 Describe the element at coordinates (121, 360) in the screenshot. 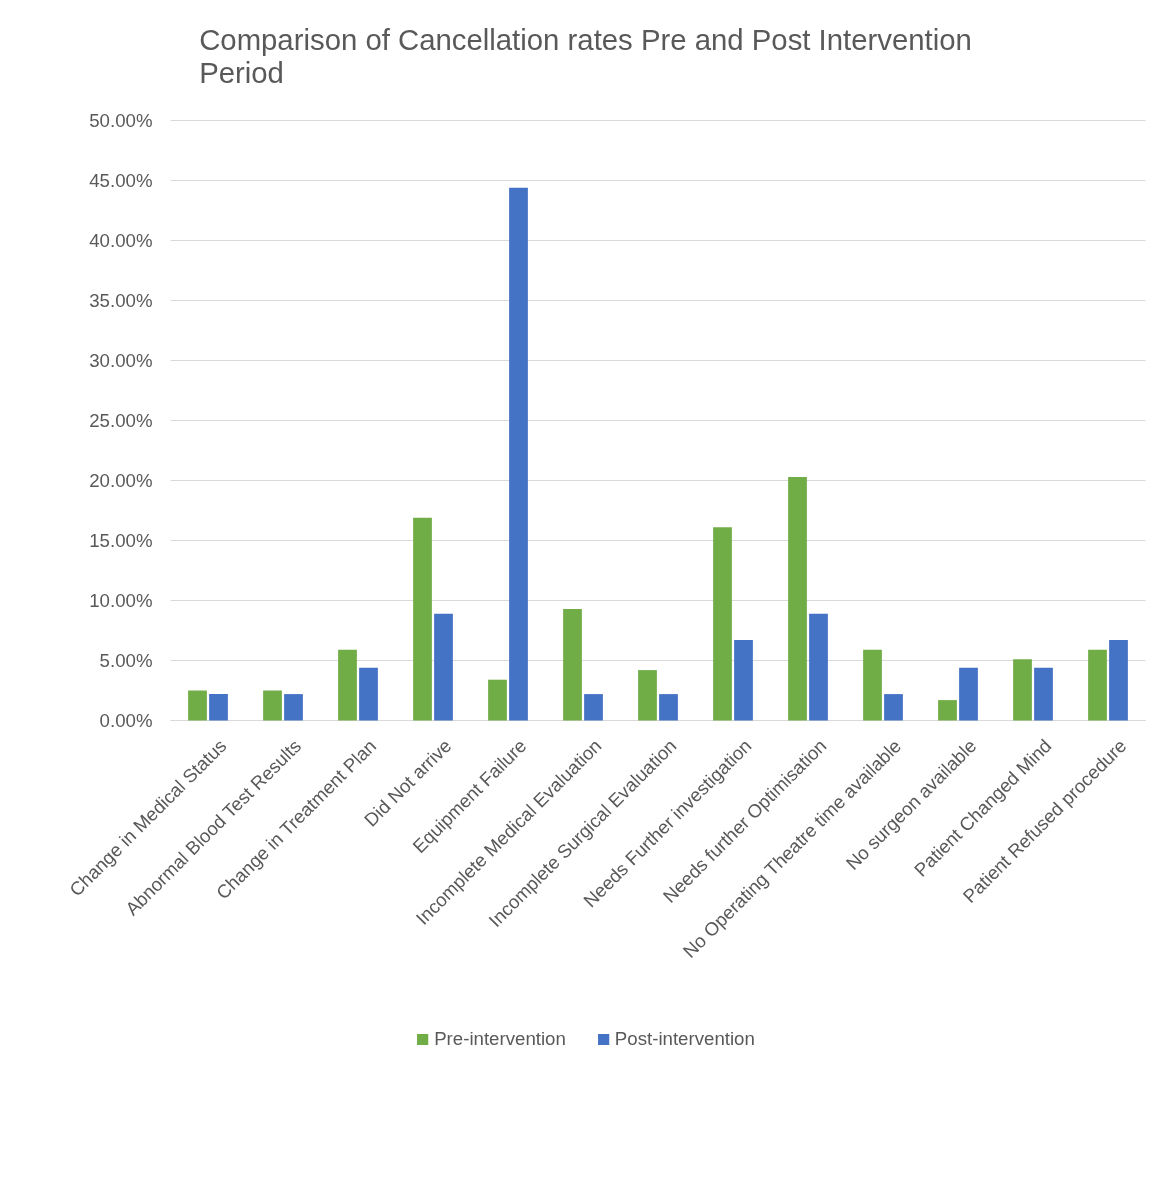

I see `y-tick-label: 30.00%` at that location.